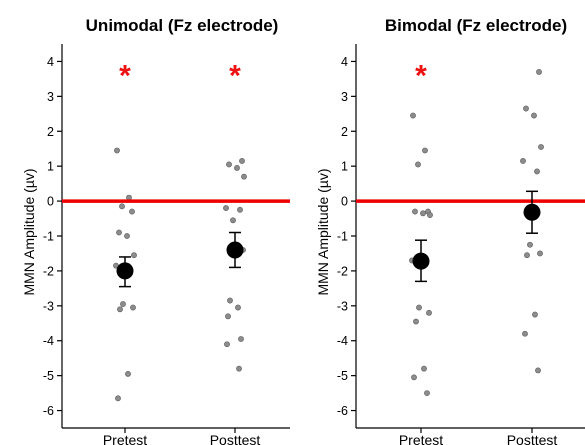  Describe the element at coordinates (182, 25) in the screenshot. I see `panel-title: Unimodal (Fz electrode)` at that location.